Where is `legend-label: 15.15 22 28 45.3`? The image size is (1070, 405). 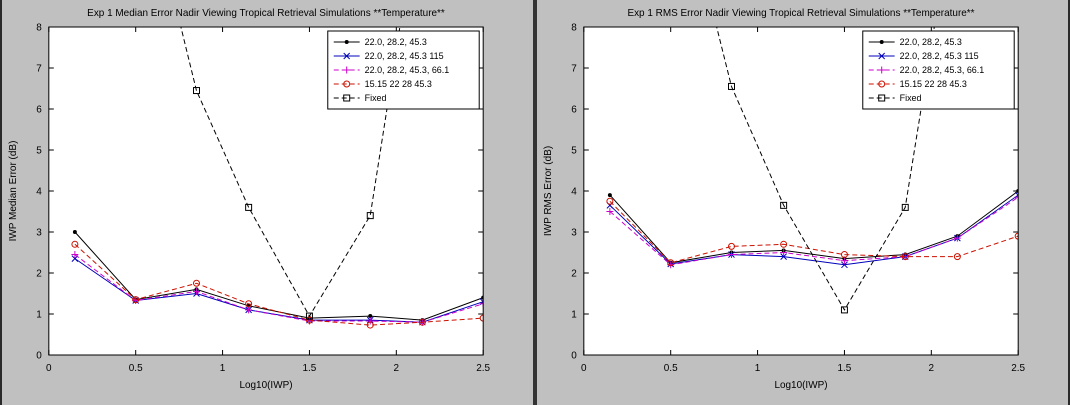 legend-label: 15.15 22 28 45.3 is located at coordinates (933, 84).